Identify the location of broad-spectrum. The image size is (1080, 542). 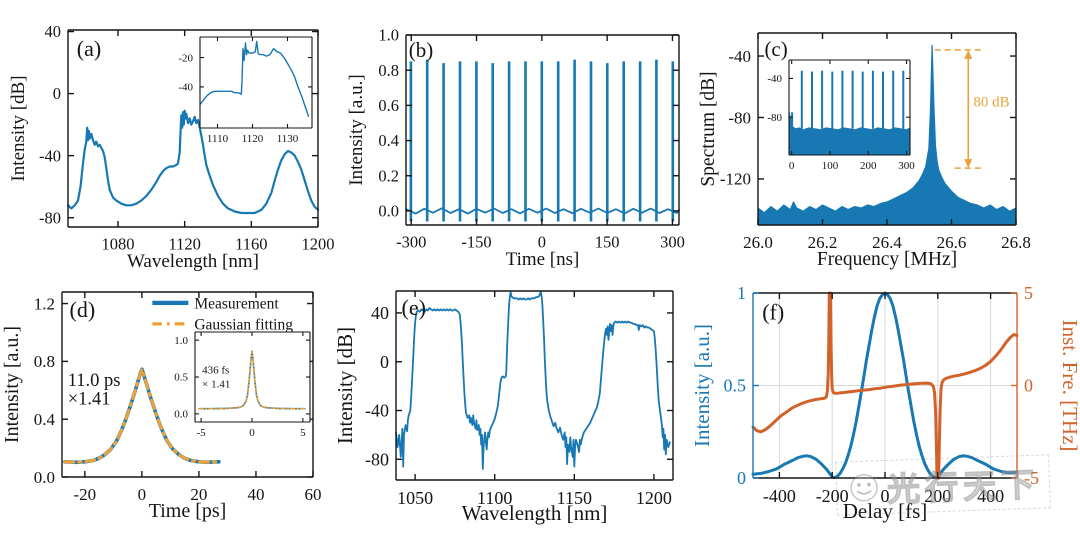
(533, 380).